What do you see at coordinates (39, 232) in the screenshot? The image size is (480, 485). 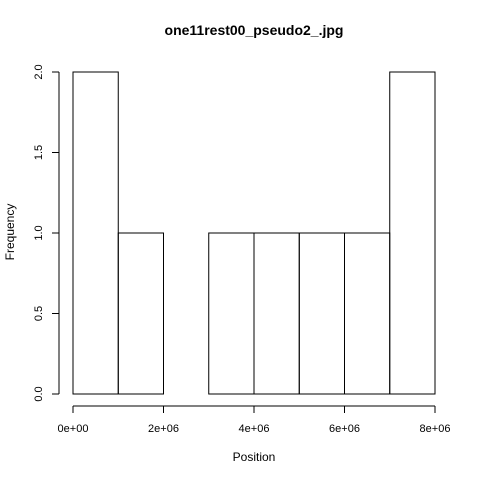 I see `y-tick-label: 1.0` at bounding box center [39, 232].